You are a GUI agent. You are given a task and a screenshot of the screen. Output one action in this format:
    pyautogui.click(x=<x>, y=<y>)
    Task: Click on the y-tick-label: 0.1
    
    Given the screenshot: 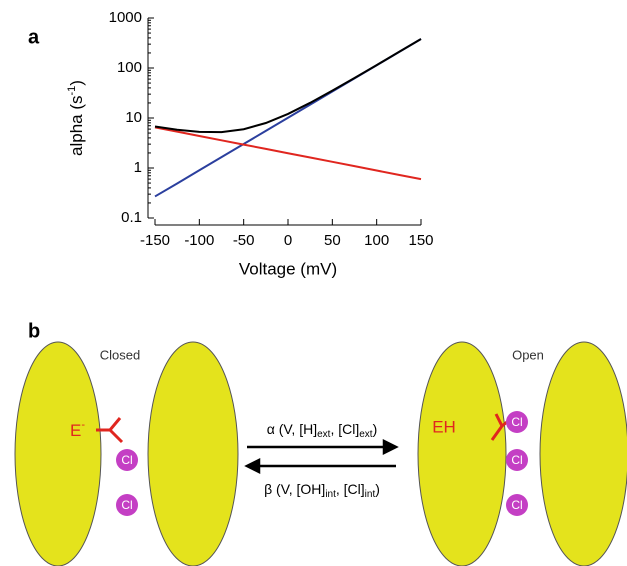 What is the action you would take?
    pyautogui.click(x=131, y=217)
    